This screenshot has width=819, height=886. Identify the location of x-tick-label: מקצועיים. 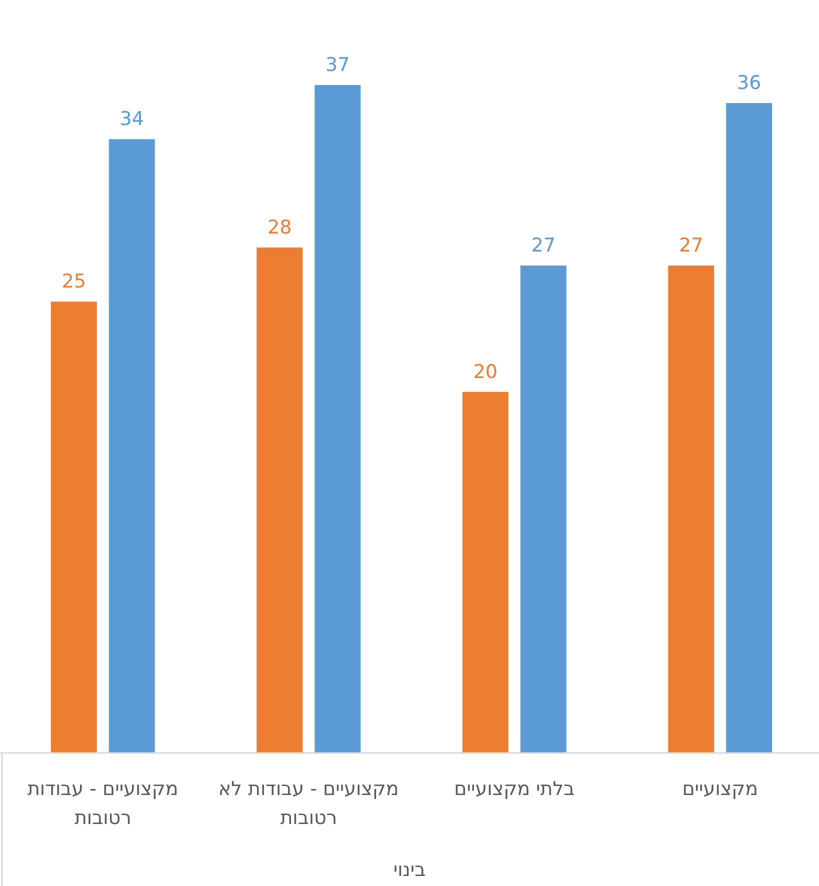
(720, 789).